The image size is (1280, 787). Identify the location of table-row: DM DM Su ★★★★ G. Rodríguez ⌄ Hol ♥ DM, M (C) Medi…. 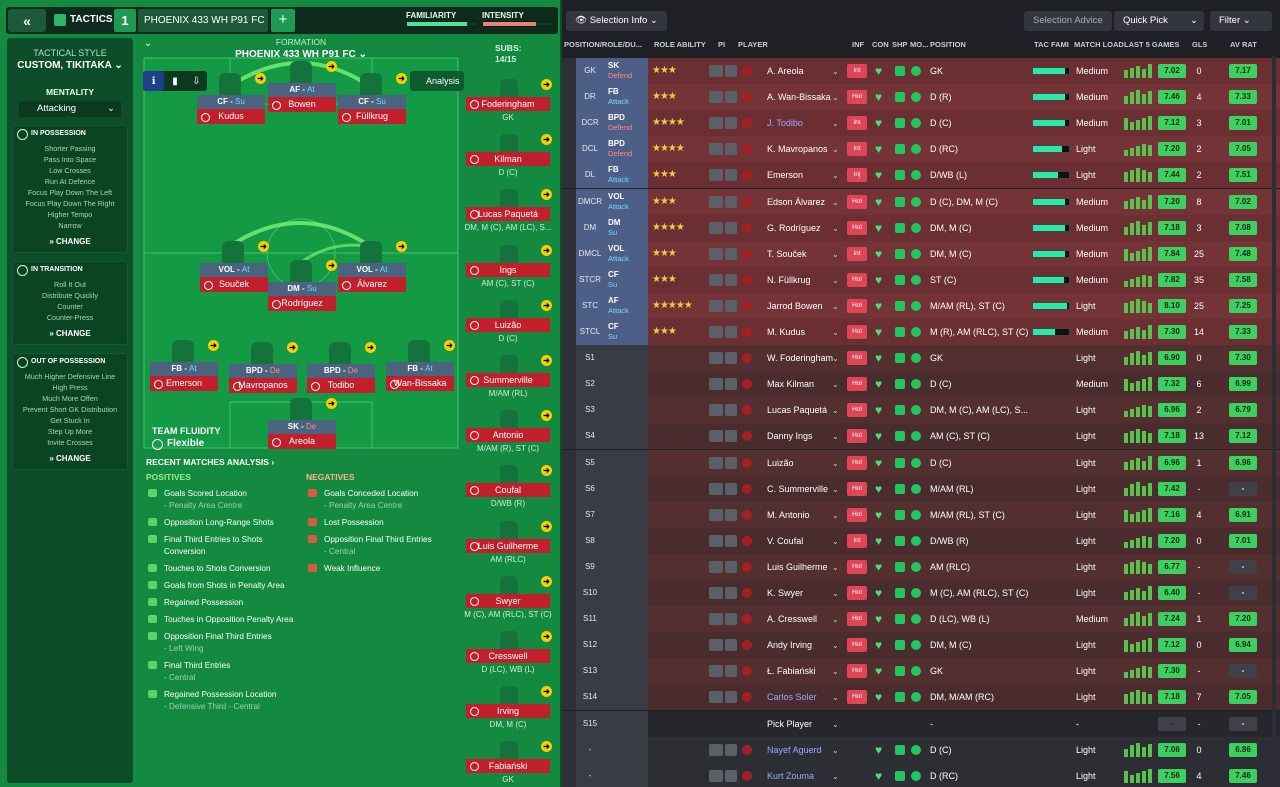
(921, 227).